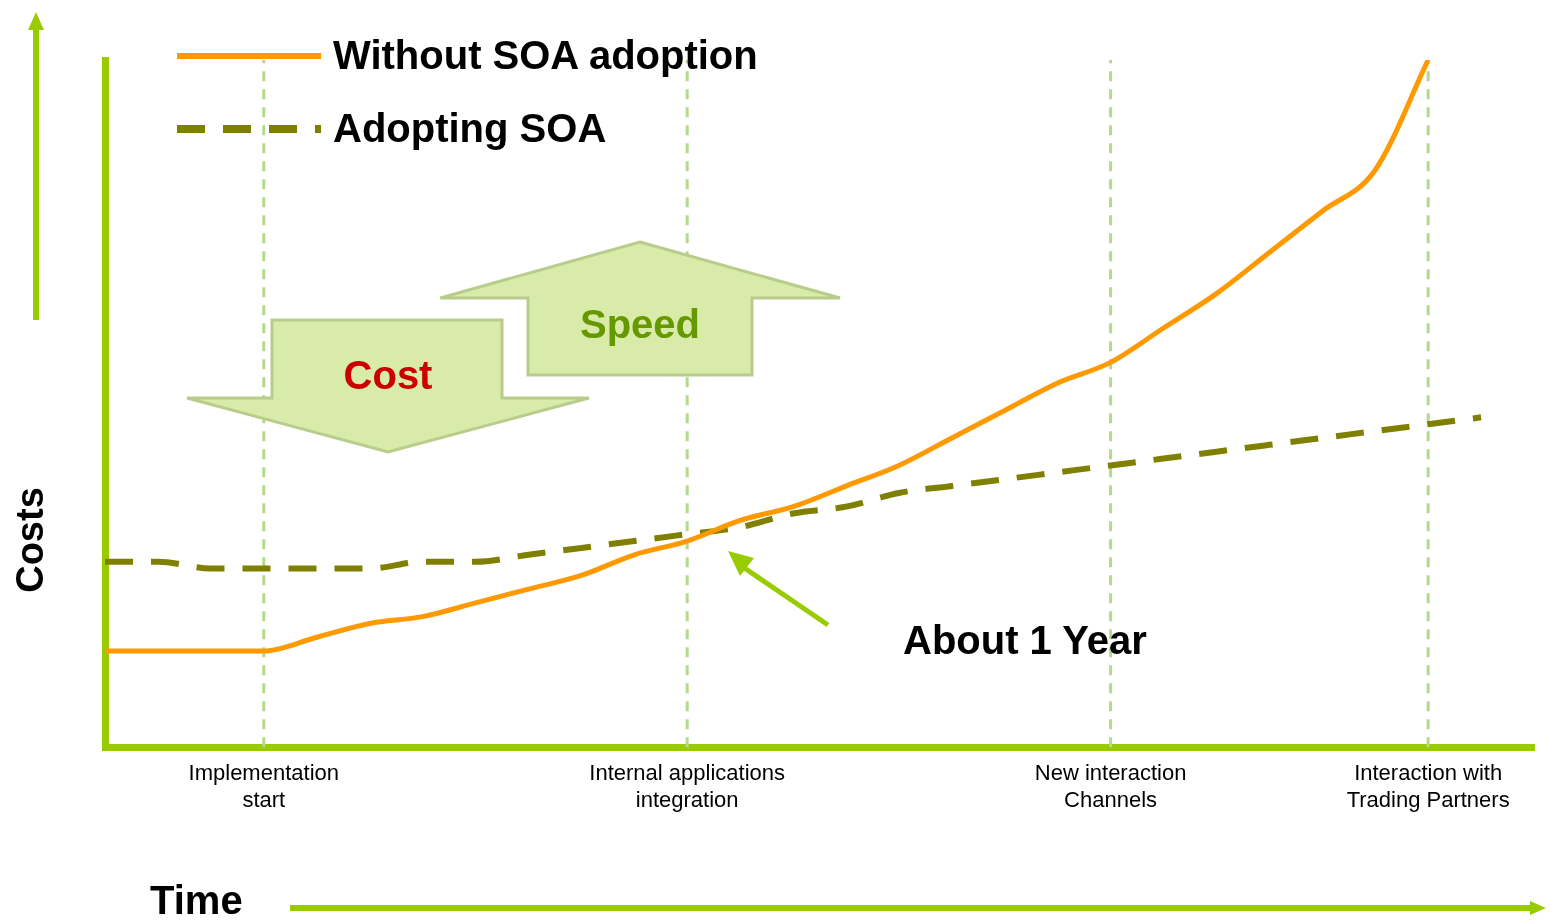  Describe the element at coordinates (470, 128) in the screenshot. I see `legend-label: Adopting SOA` at that location.